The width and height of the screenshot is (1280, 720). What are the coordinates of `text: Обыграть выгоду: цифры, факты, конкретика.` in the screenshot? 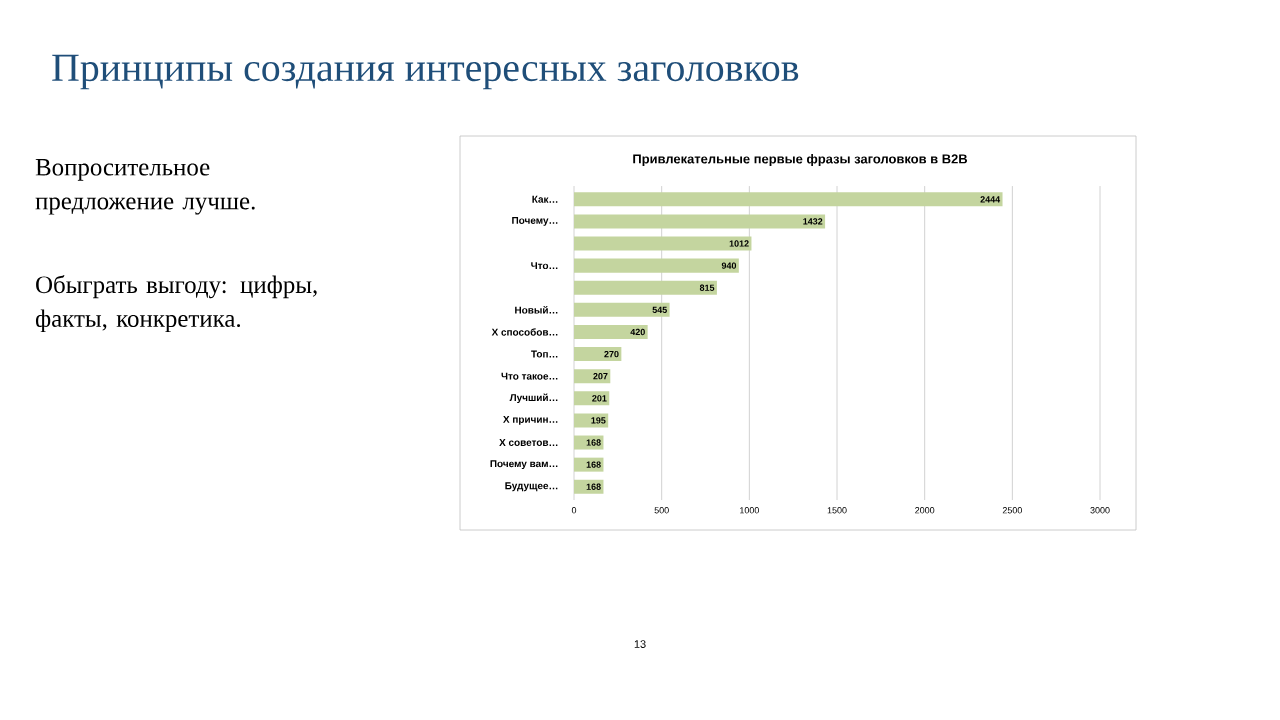 It's located at (176, 304).